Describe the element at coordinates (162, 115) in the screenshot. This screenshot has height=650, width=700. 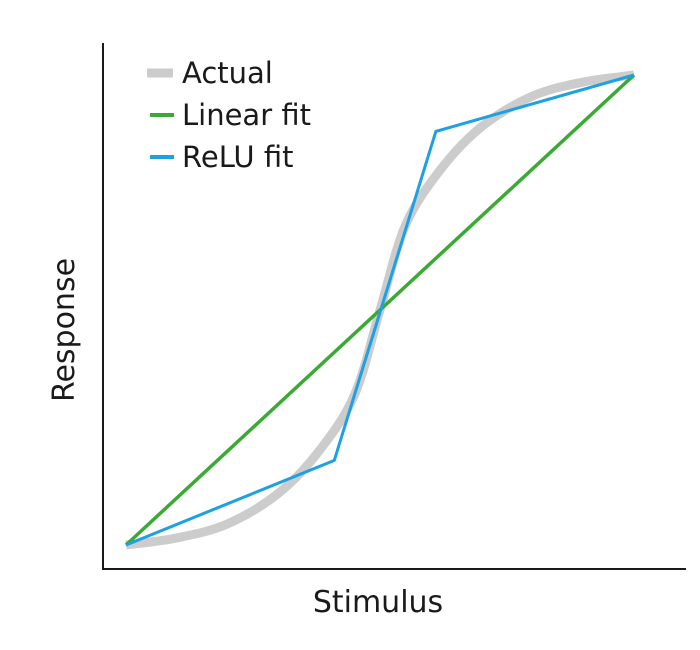
I see `legend-swatch-linear-fit` at that location.